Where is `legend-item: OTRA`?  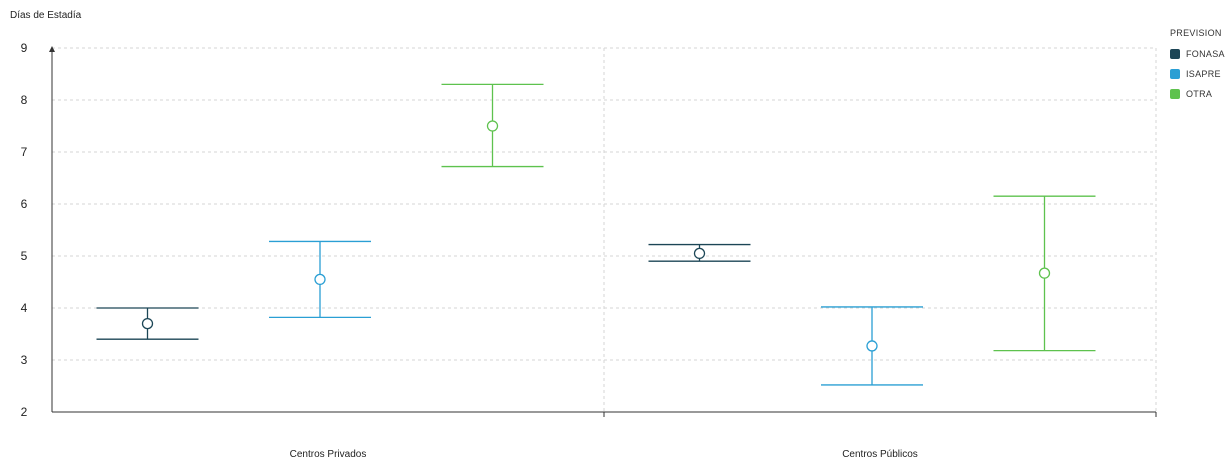
legend-item: OTRA is located at coordinates (1197, 94).